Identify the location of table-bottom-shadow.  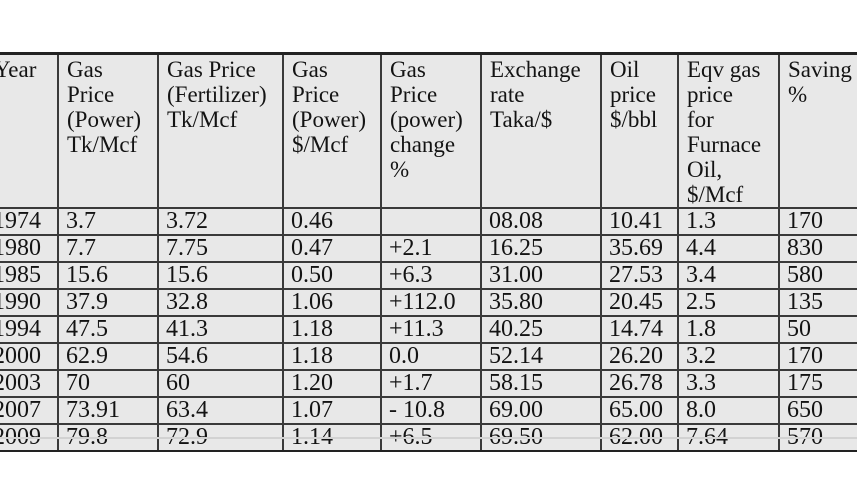
(428, 438).